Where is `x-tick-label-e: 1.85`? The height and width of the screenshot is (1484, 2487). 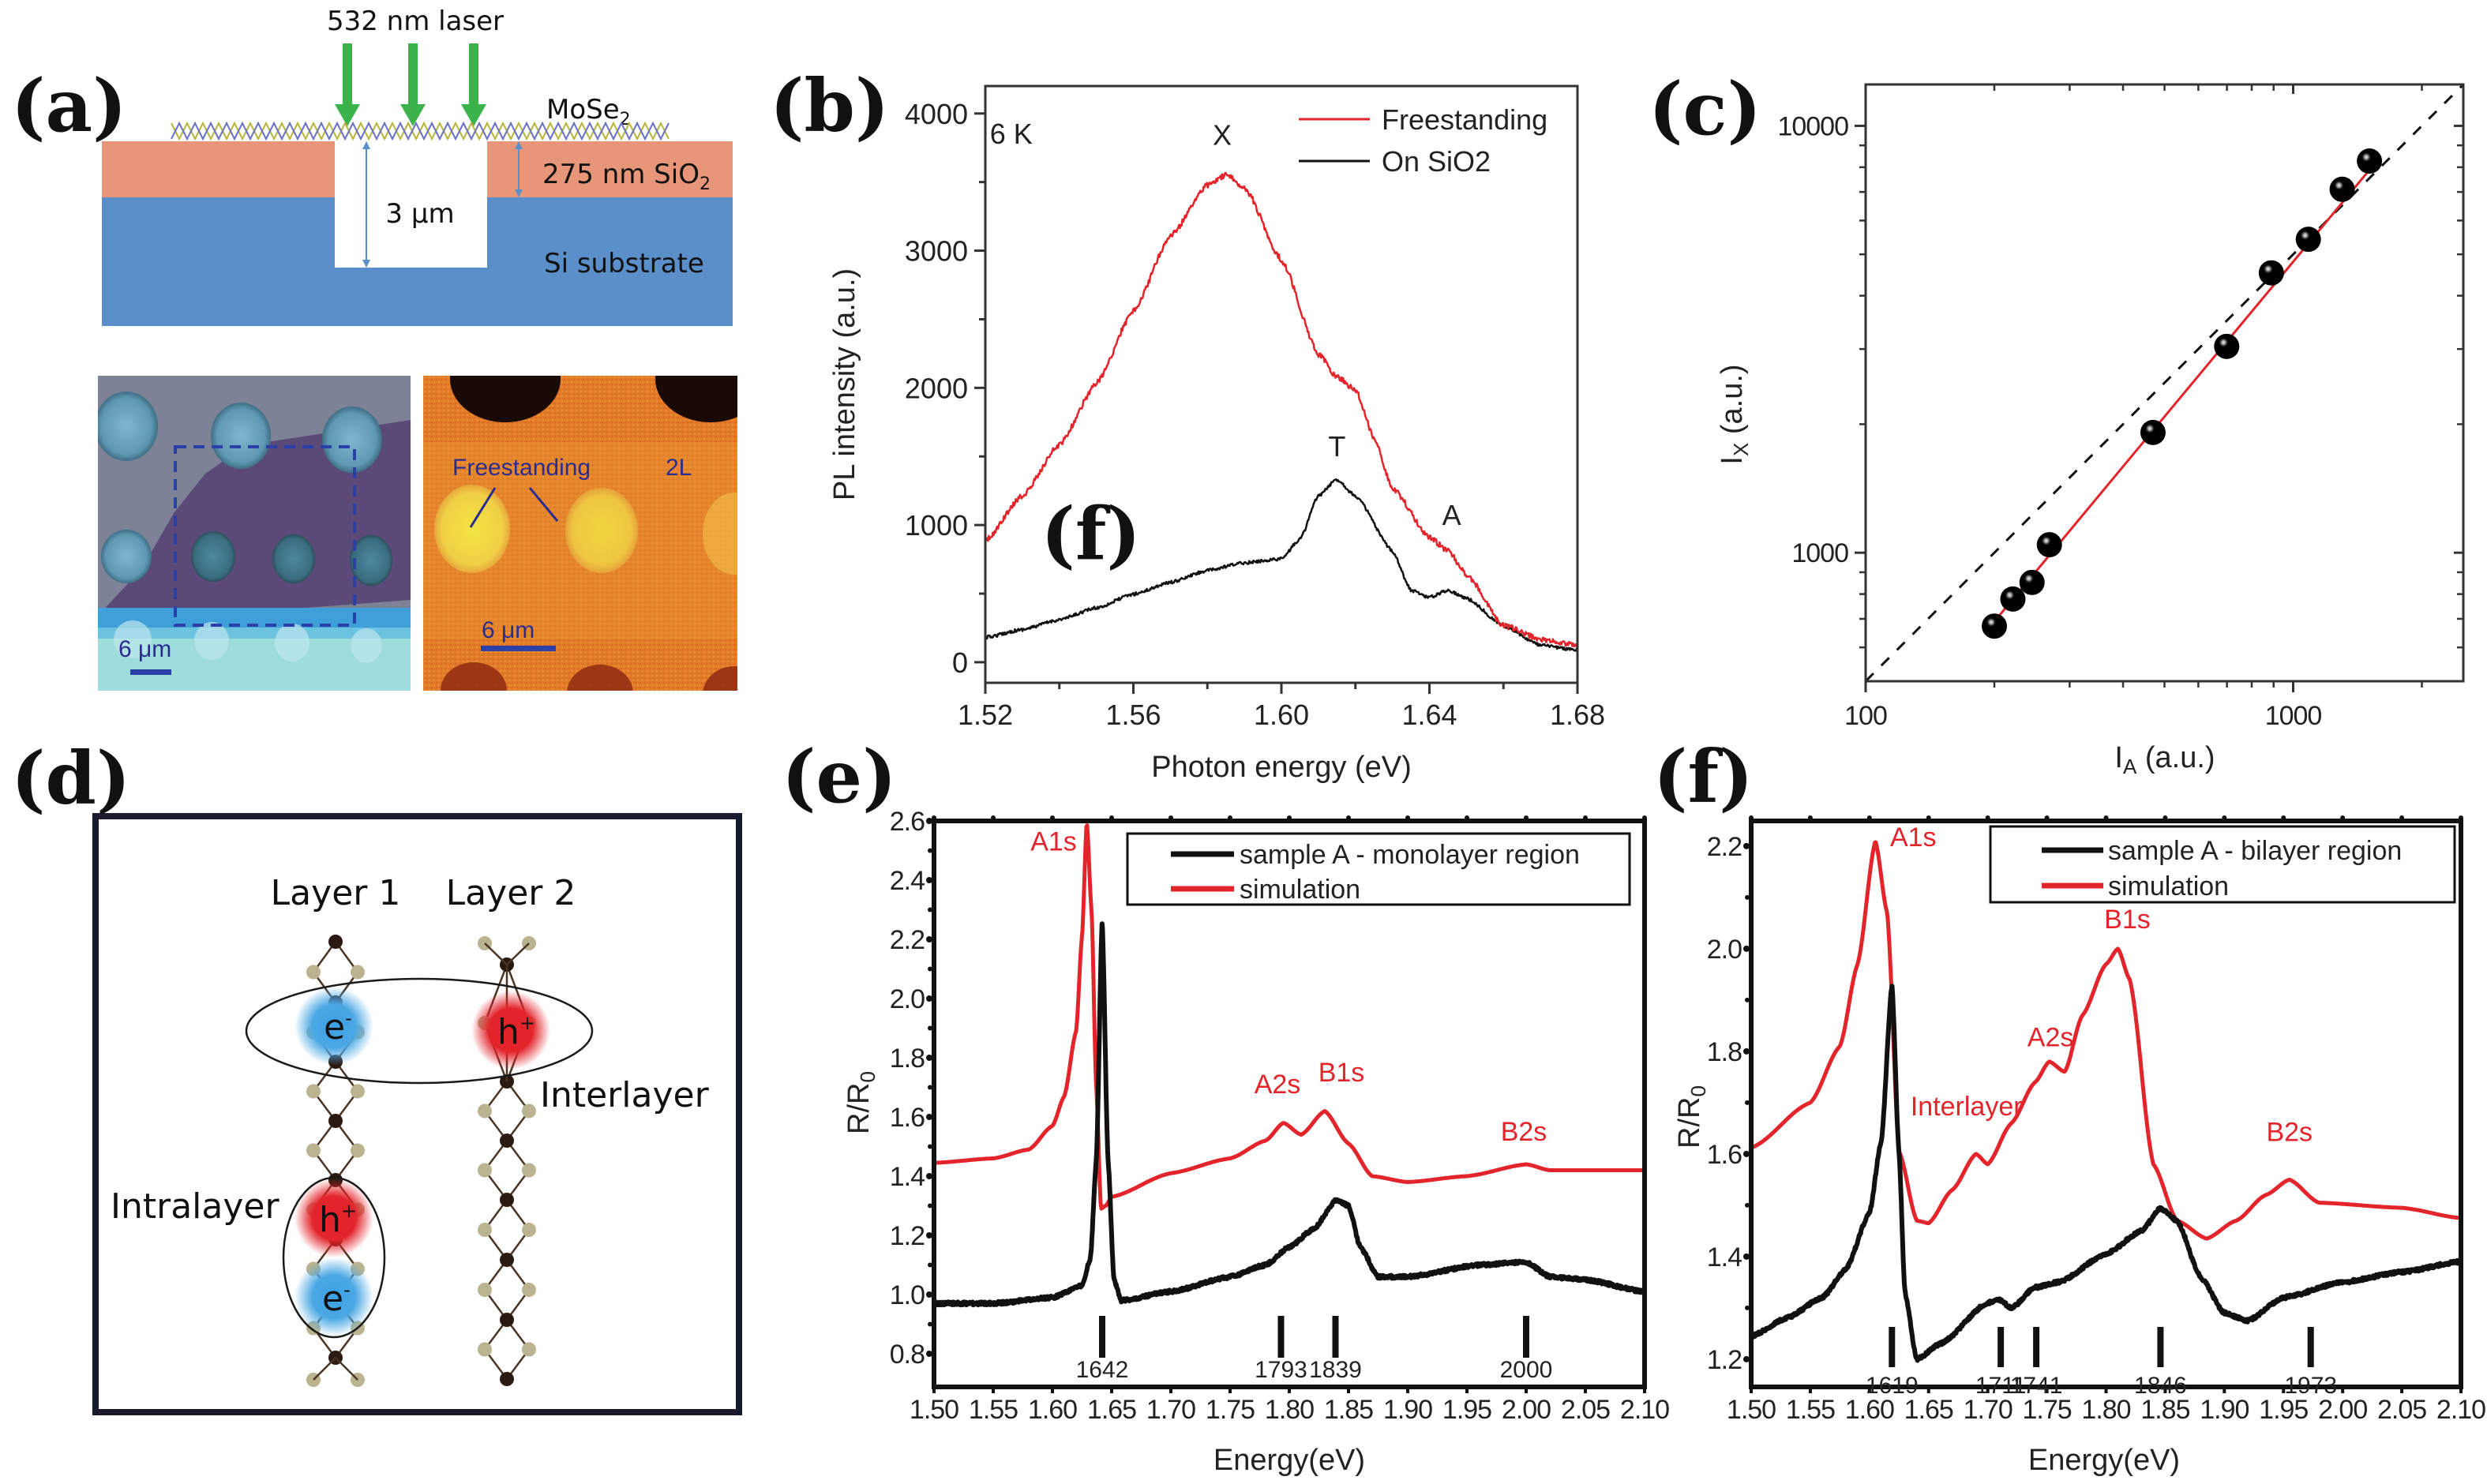 x-tick-label-e: 1.85 is located at coordinates (1348, 1410).